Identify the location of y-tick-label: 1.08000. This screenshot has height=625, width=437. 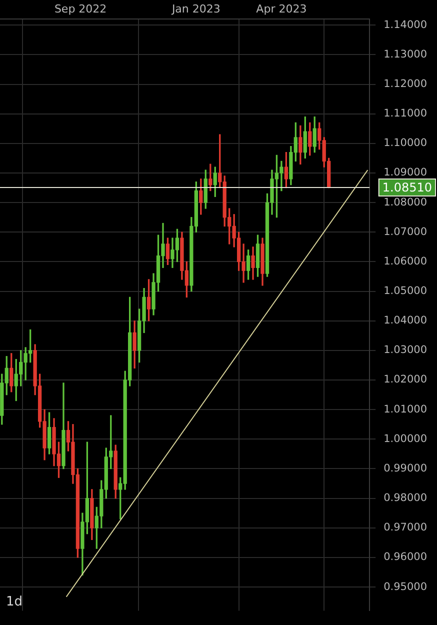
(405, 202).